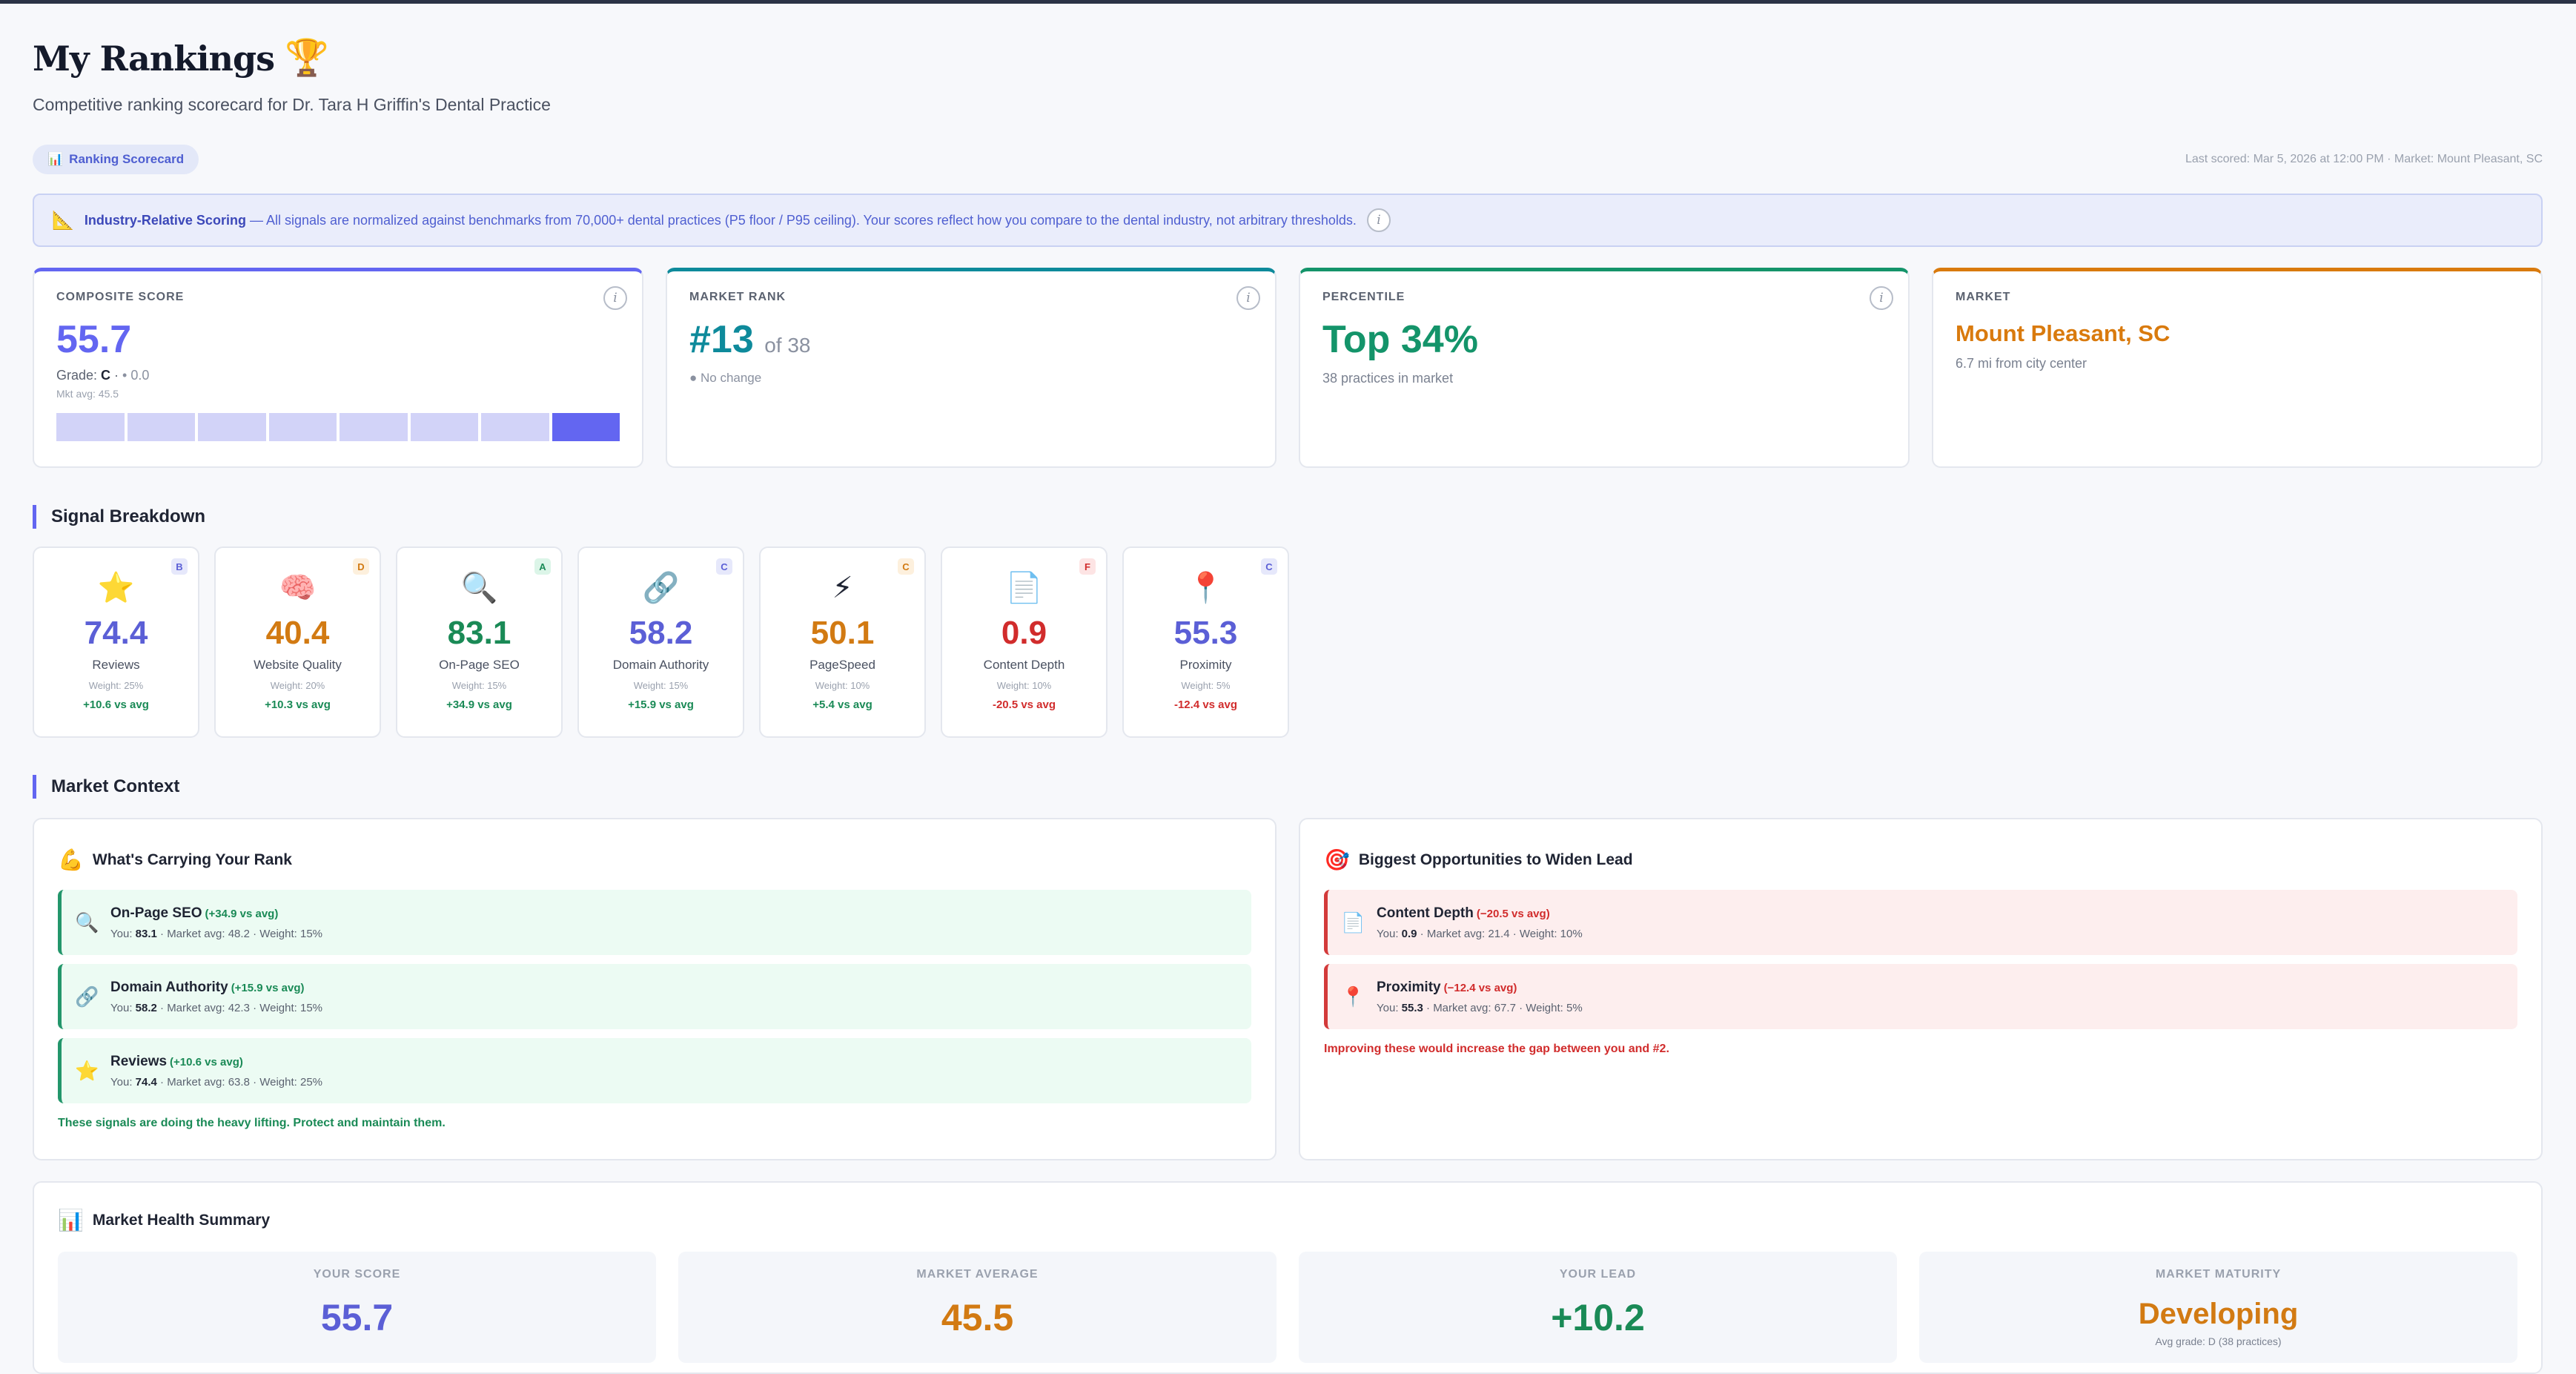  Describe the element at coordinates (479, 633) in the screenshot. I see `signal-value: 83.1` at that location.